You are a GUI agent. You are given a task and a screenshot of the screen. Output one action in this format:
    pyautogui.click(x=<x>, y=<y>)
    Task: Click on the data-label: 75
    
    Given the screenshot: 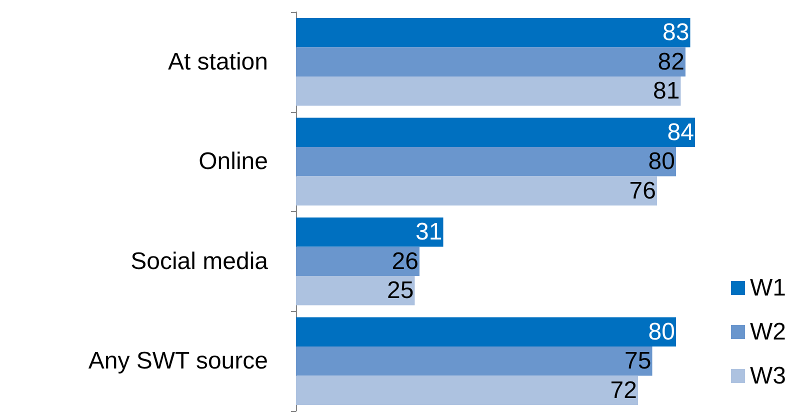 What is the action you would take?
    pyautogui.click(x=638, y=361)
    